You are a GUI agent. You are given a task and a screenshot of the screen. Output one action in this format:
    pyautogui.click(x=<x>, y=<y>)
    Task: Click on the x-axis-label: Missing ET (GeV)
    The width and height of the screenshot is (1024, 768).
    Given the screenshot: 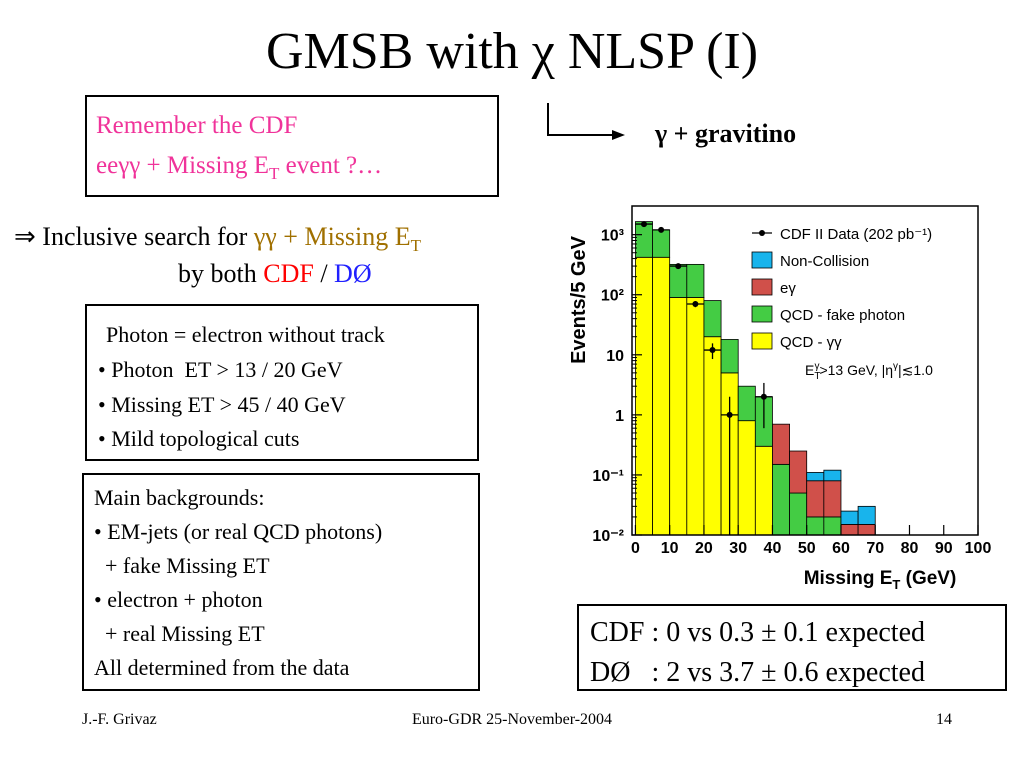 What is the action you would take?
    pyautogui.click(x=880, y=580)
    